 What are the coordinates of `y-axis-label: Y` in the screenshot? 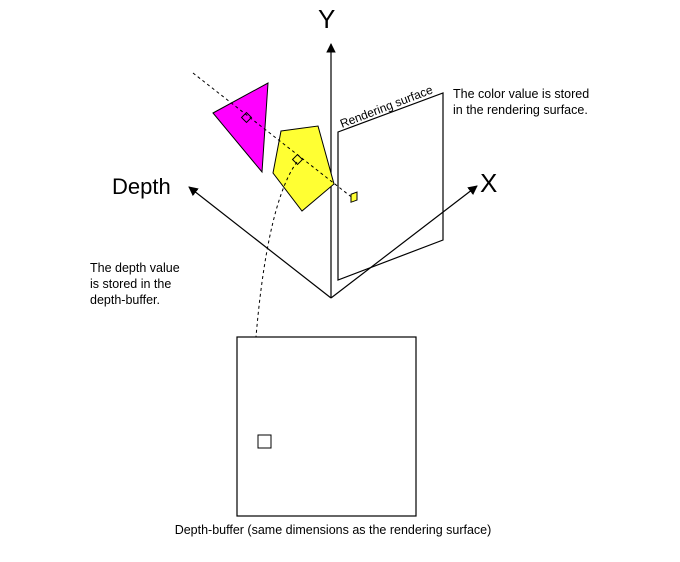 It's located at (326, 19).